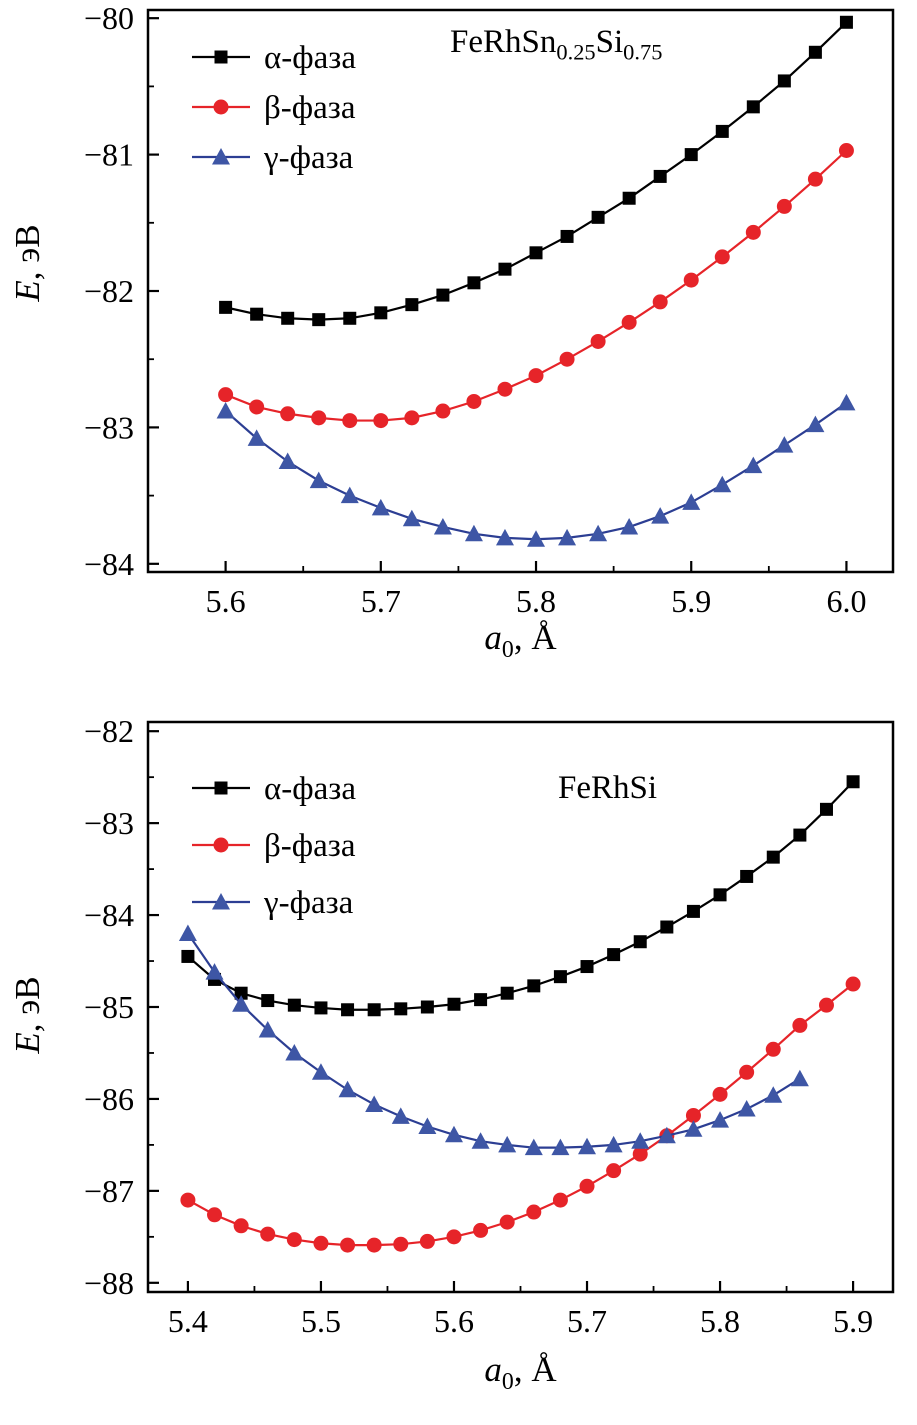 Image resolution: width=917 pixels, height=1425 pixels. Describe the element at coordinates (310, 846) in the screenshot. I see `legend-label: β-фаза` at that location.